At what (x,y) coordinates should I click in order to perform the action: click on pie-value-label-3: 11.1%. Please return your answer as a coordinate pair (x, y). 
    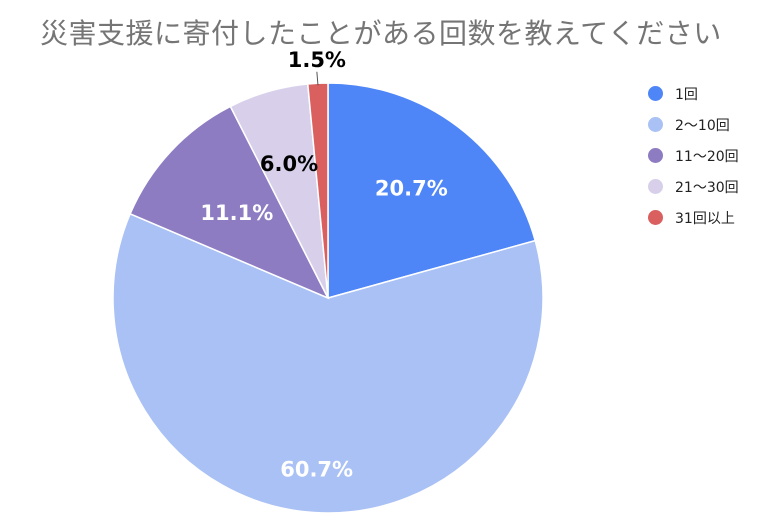
    Looking at the image, I should click on (236, 213).